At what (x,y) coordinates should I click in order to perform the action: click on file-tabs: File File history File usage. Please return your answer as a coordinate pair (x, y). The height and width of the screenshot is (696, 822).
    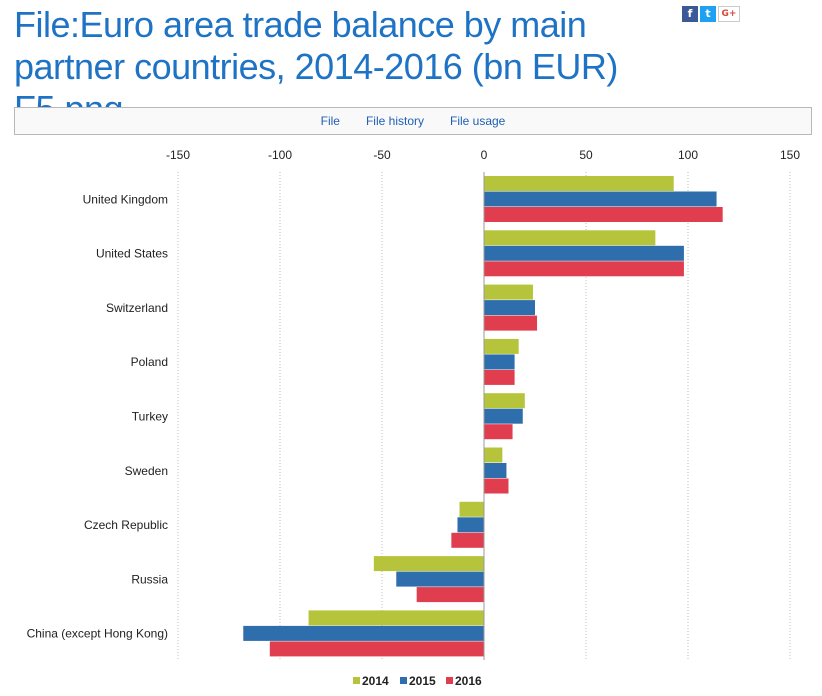
    Looking at the image, I should click on (413, 121).